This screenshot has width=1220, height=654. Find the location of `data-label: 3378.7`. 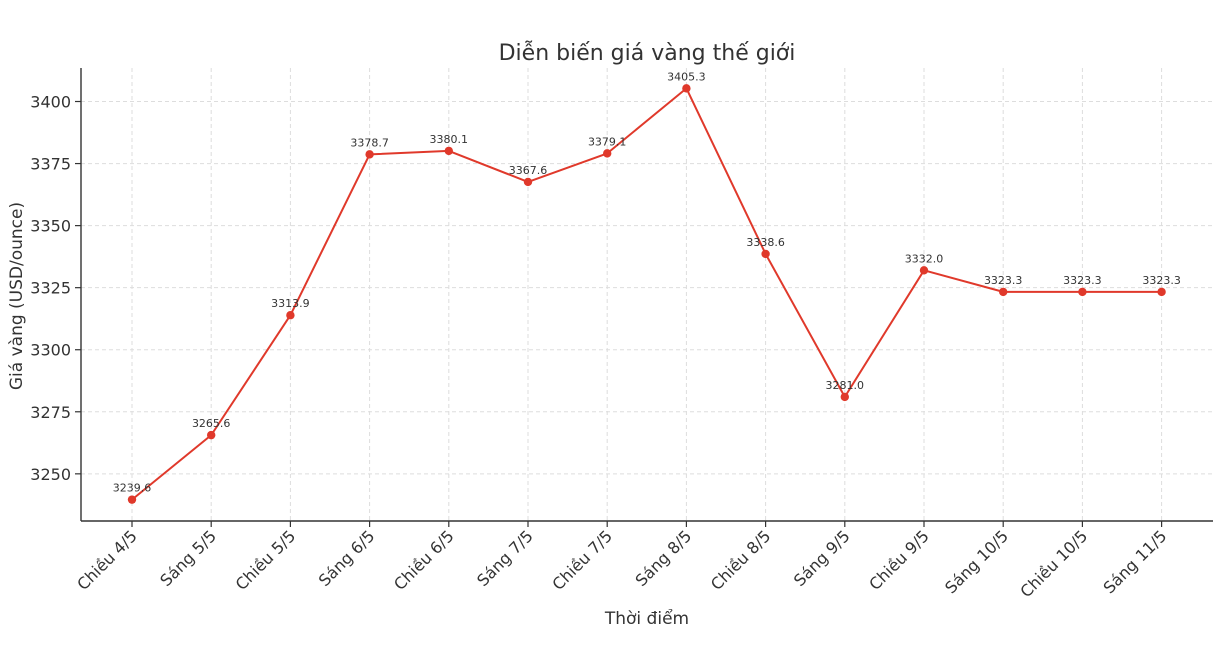

data-label: 3378.7 is located at coordinates (369, 142).